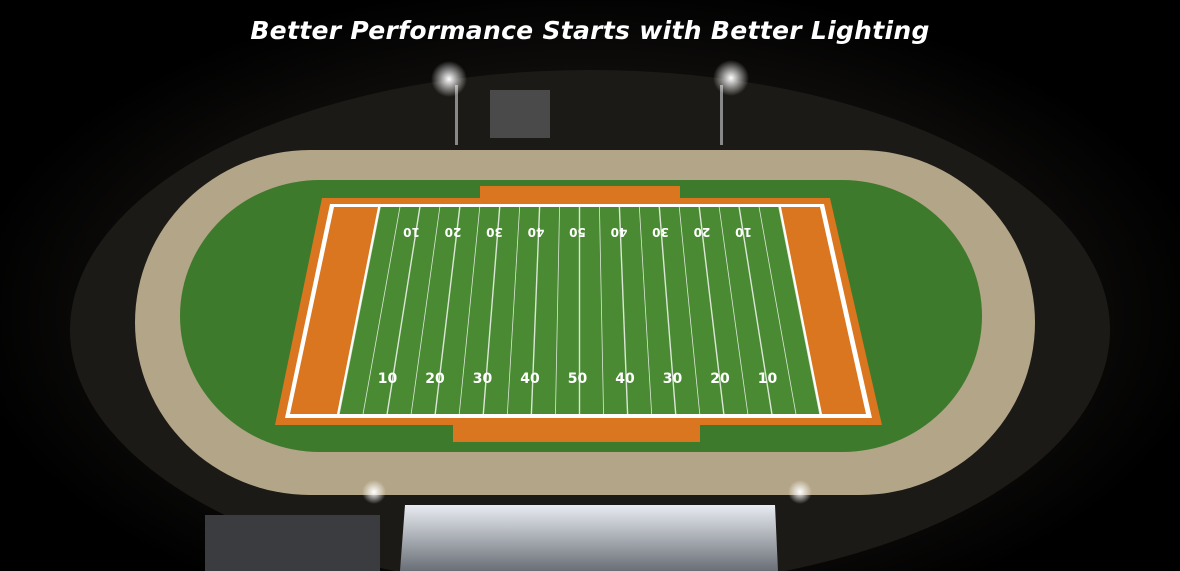 The height and width of the screenshot is (571, 1180). What do you see at coordinates (589, 538) in the screenshot?
I see `home-stands` at bounding box center [589, 538].